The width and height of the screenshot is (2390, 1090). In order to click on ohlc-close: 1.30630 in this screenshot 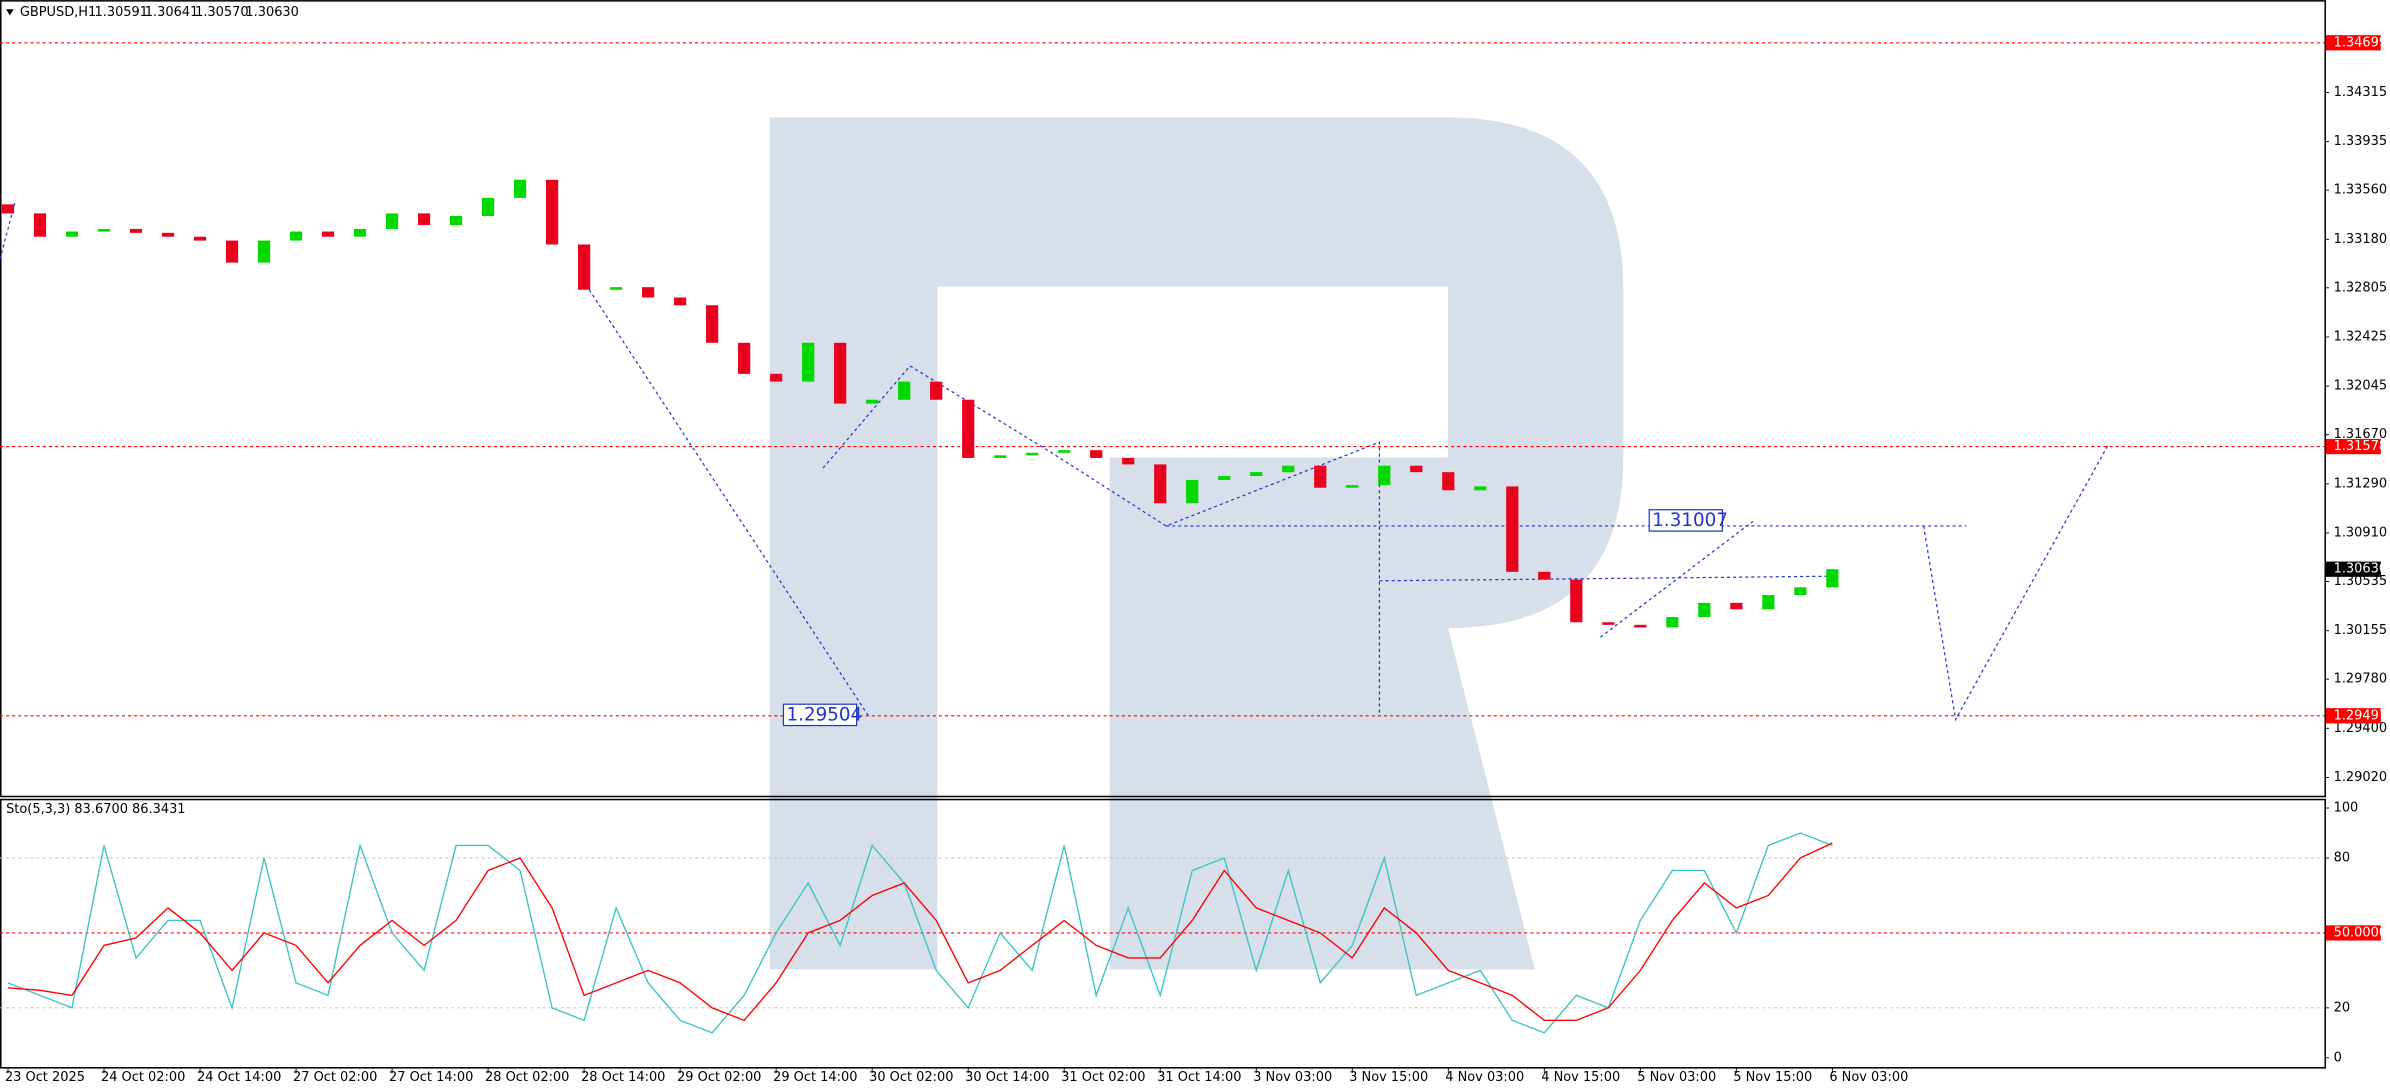, I will do `click(272, 12)`.